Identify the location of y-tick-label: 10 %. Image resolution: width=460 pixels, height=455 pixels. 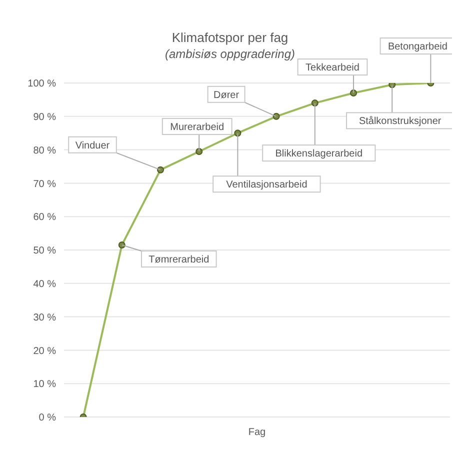
(44, 384).